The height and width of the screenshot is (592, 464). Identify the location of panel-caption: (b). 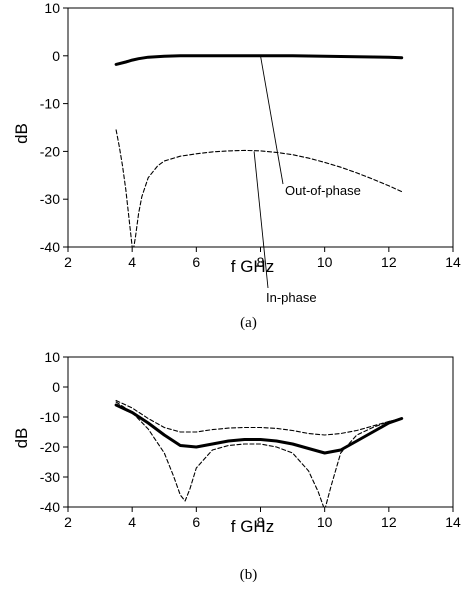
(249, 575).